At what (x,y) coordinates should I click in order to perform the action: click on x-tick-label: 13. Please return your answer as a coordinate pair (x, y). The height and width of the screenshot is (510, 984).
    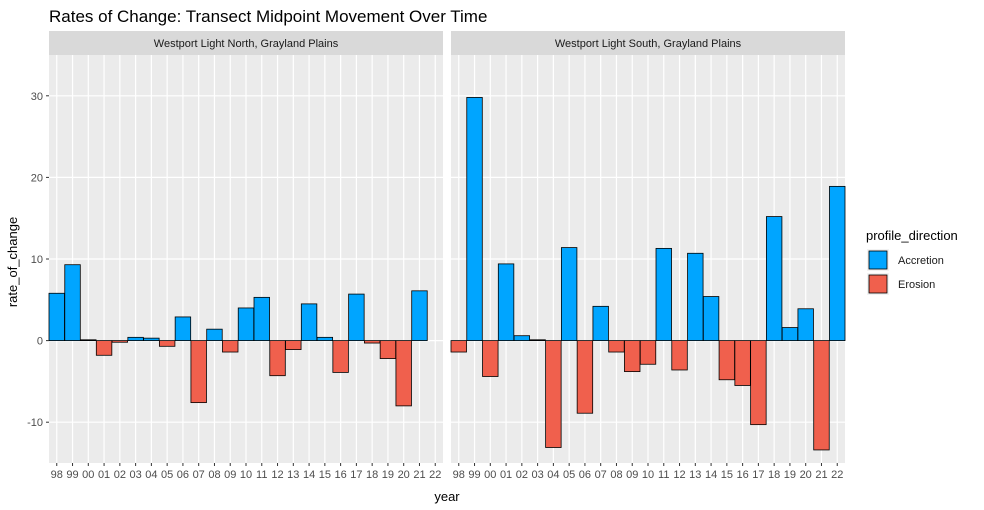
    Looking at the image, I should click on (293, 475).